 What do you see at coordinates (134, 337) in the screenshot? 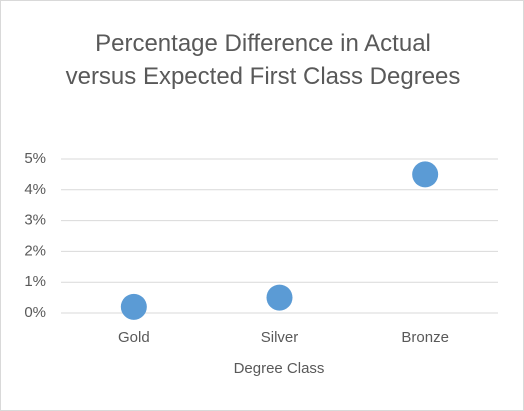
I see `x-tick-label: Gold` at bounding box center [134, 337].